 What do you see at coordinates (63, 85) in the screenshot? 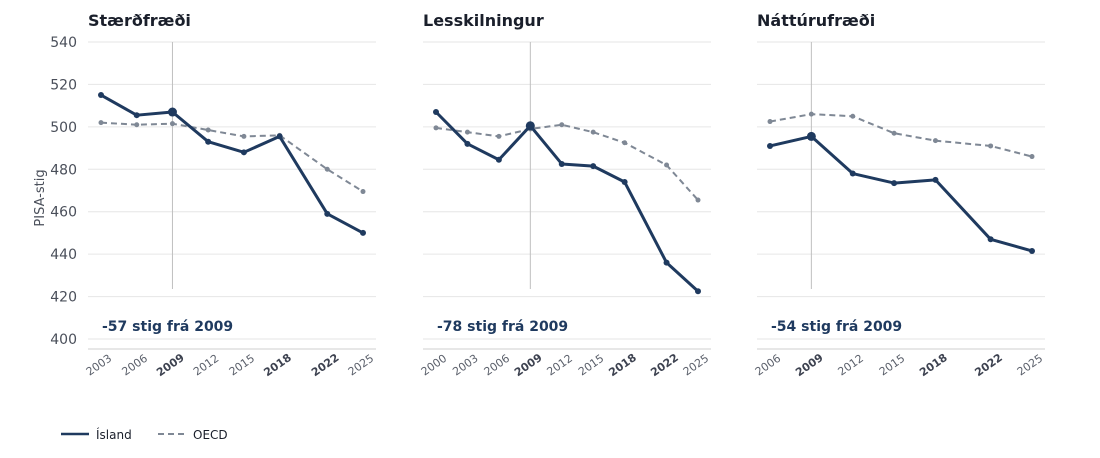
I see `y-tick-label: 520` at bounding box center [63, 85].